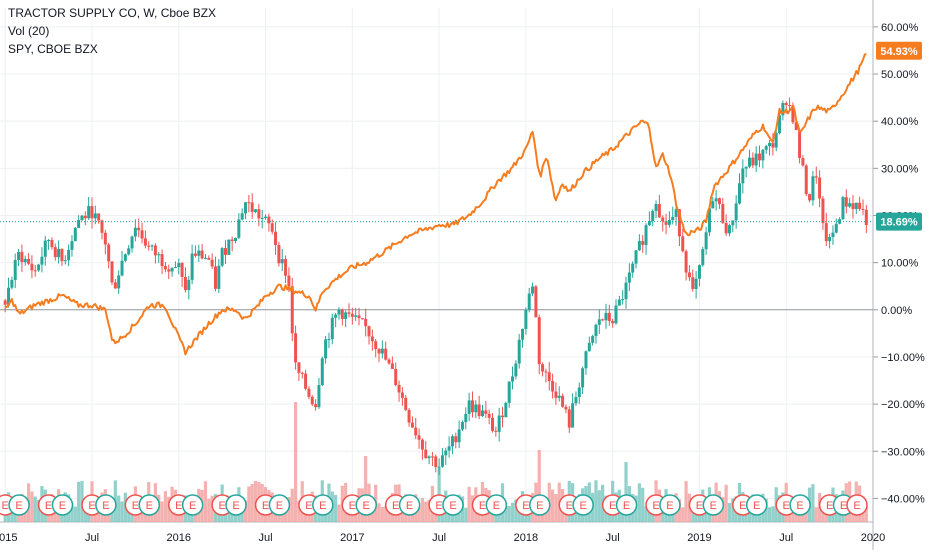 The width and height of the screenshot is (932, 555). Describe the element at coordinates (112, 13) in the screenshot. I see `legend-symbol: TRACTOR SUPPLY CO, W, Cboe BZX` at that location.